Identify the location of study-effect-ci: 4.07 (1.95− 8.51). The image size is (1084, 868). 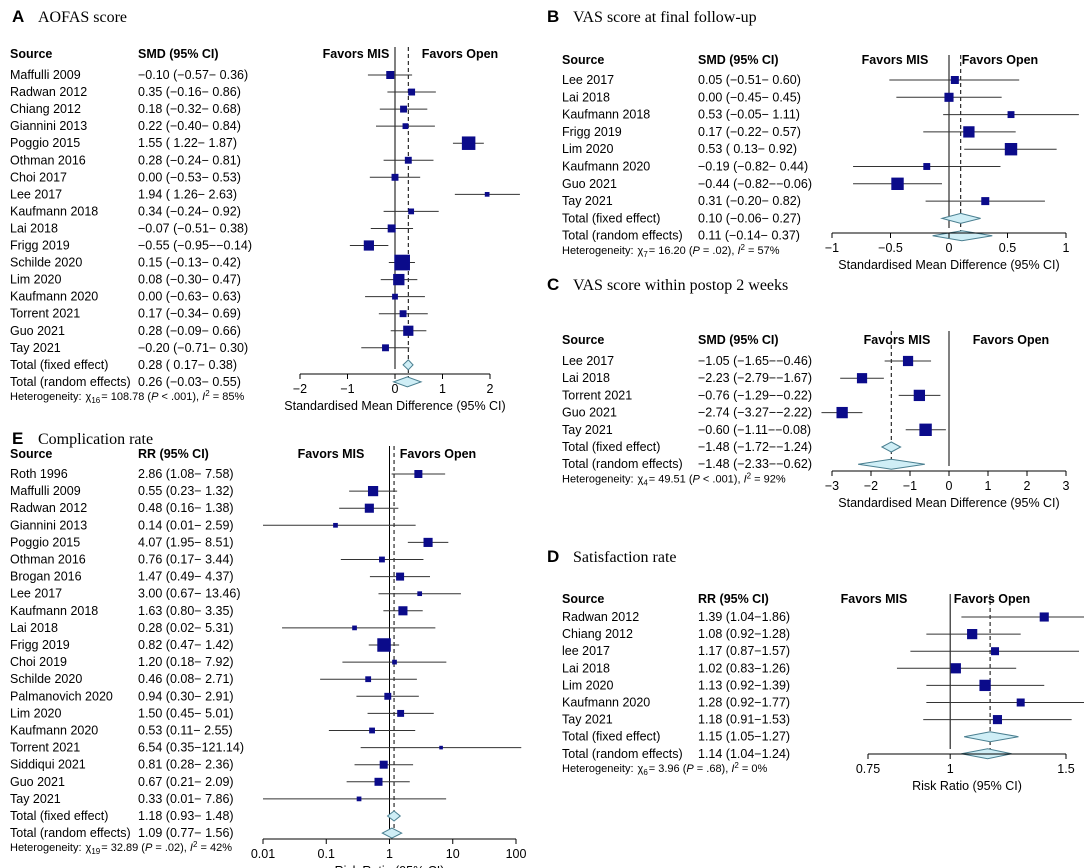
(186, 542).